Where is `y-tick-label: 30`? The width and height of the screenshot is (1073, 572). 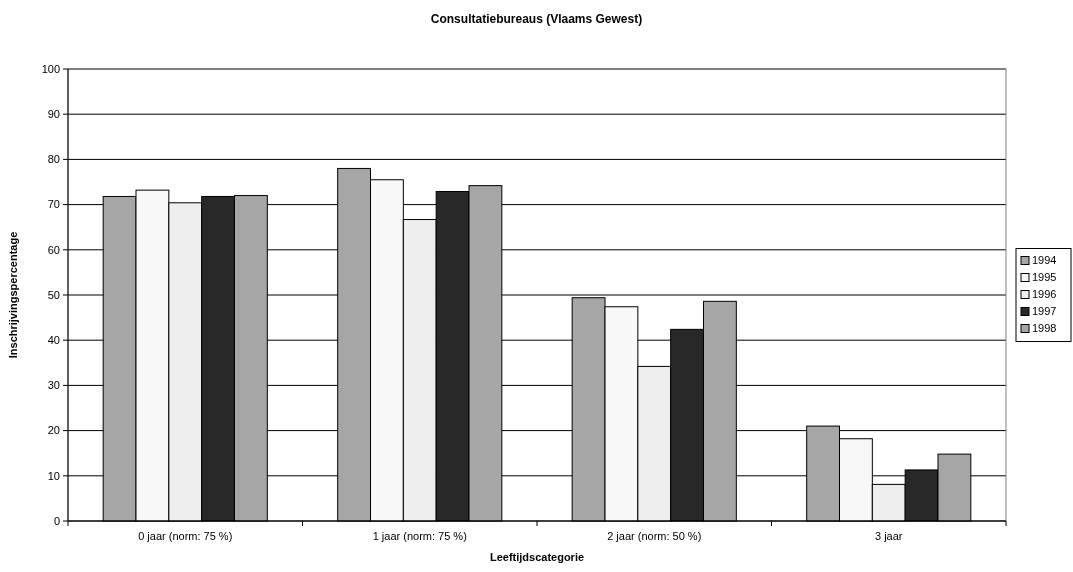 y-tick-label: 30 is located at coordinates (53, 385).